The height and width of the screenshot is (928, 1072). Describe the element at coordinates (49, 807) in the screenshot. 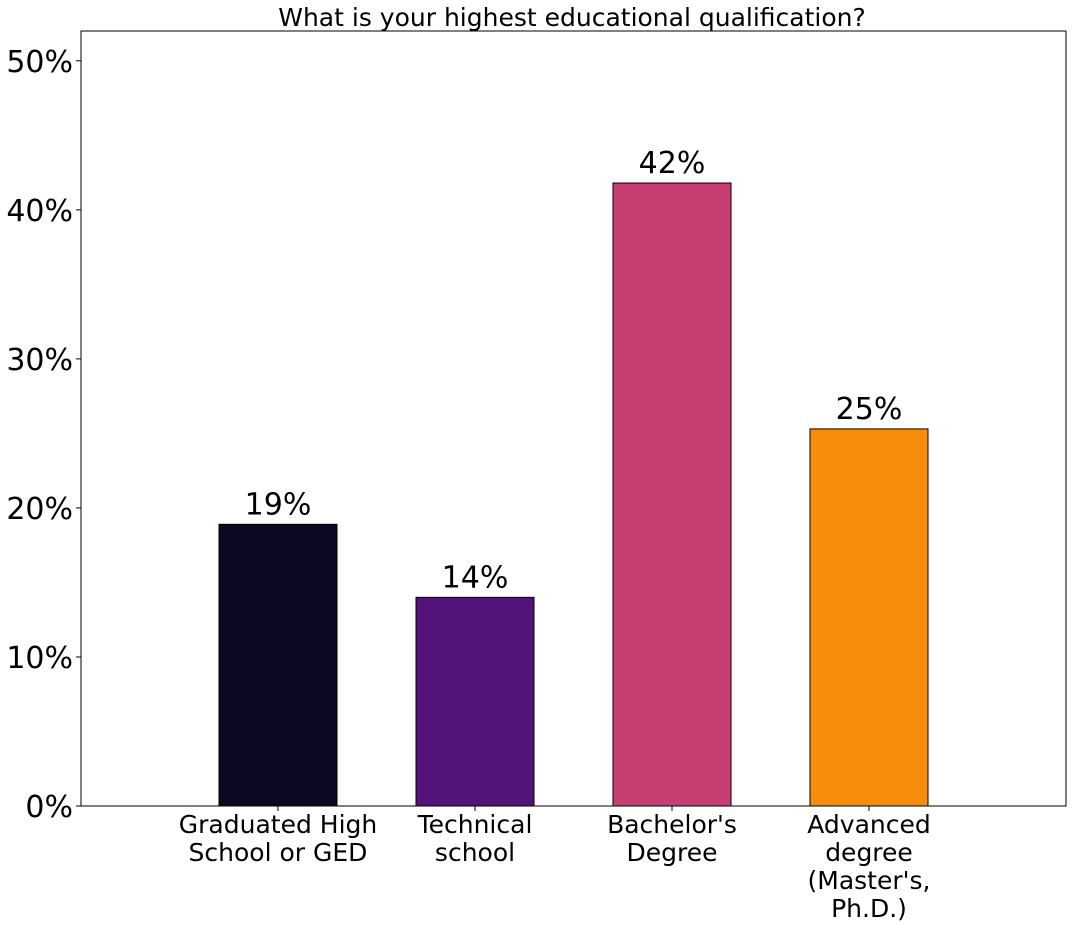

I see `y-tick-label: 0%` at that location.